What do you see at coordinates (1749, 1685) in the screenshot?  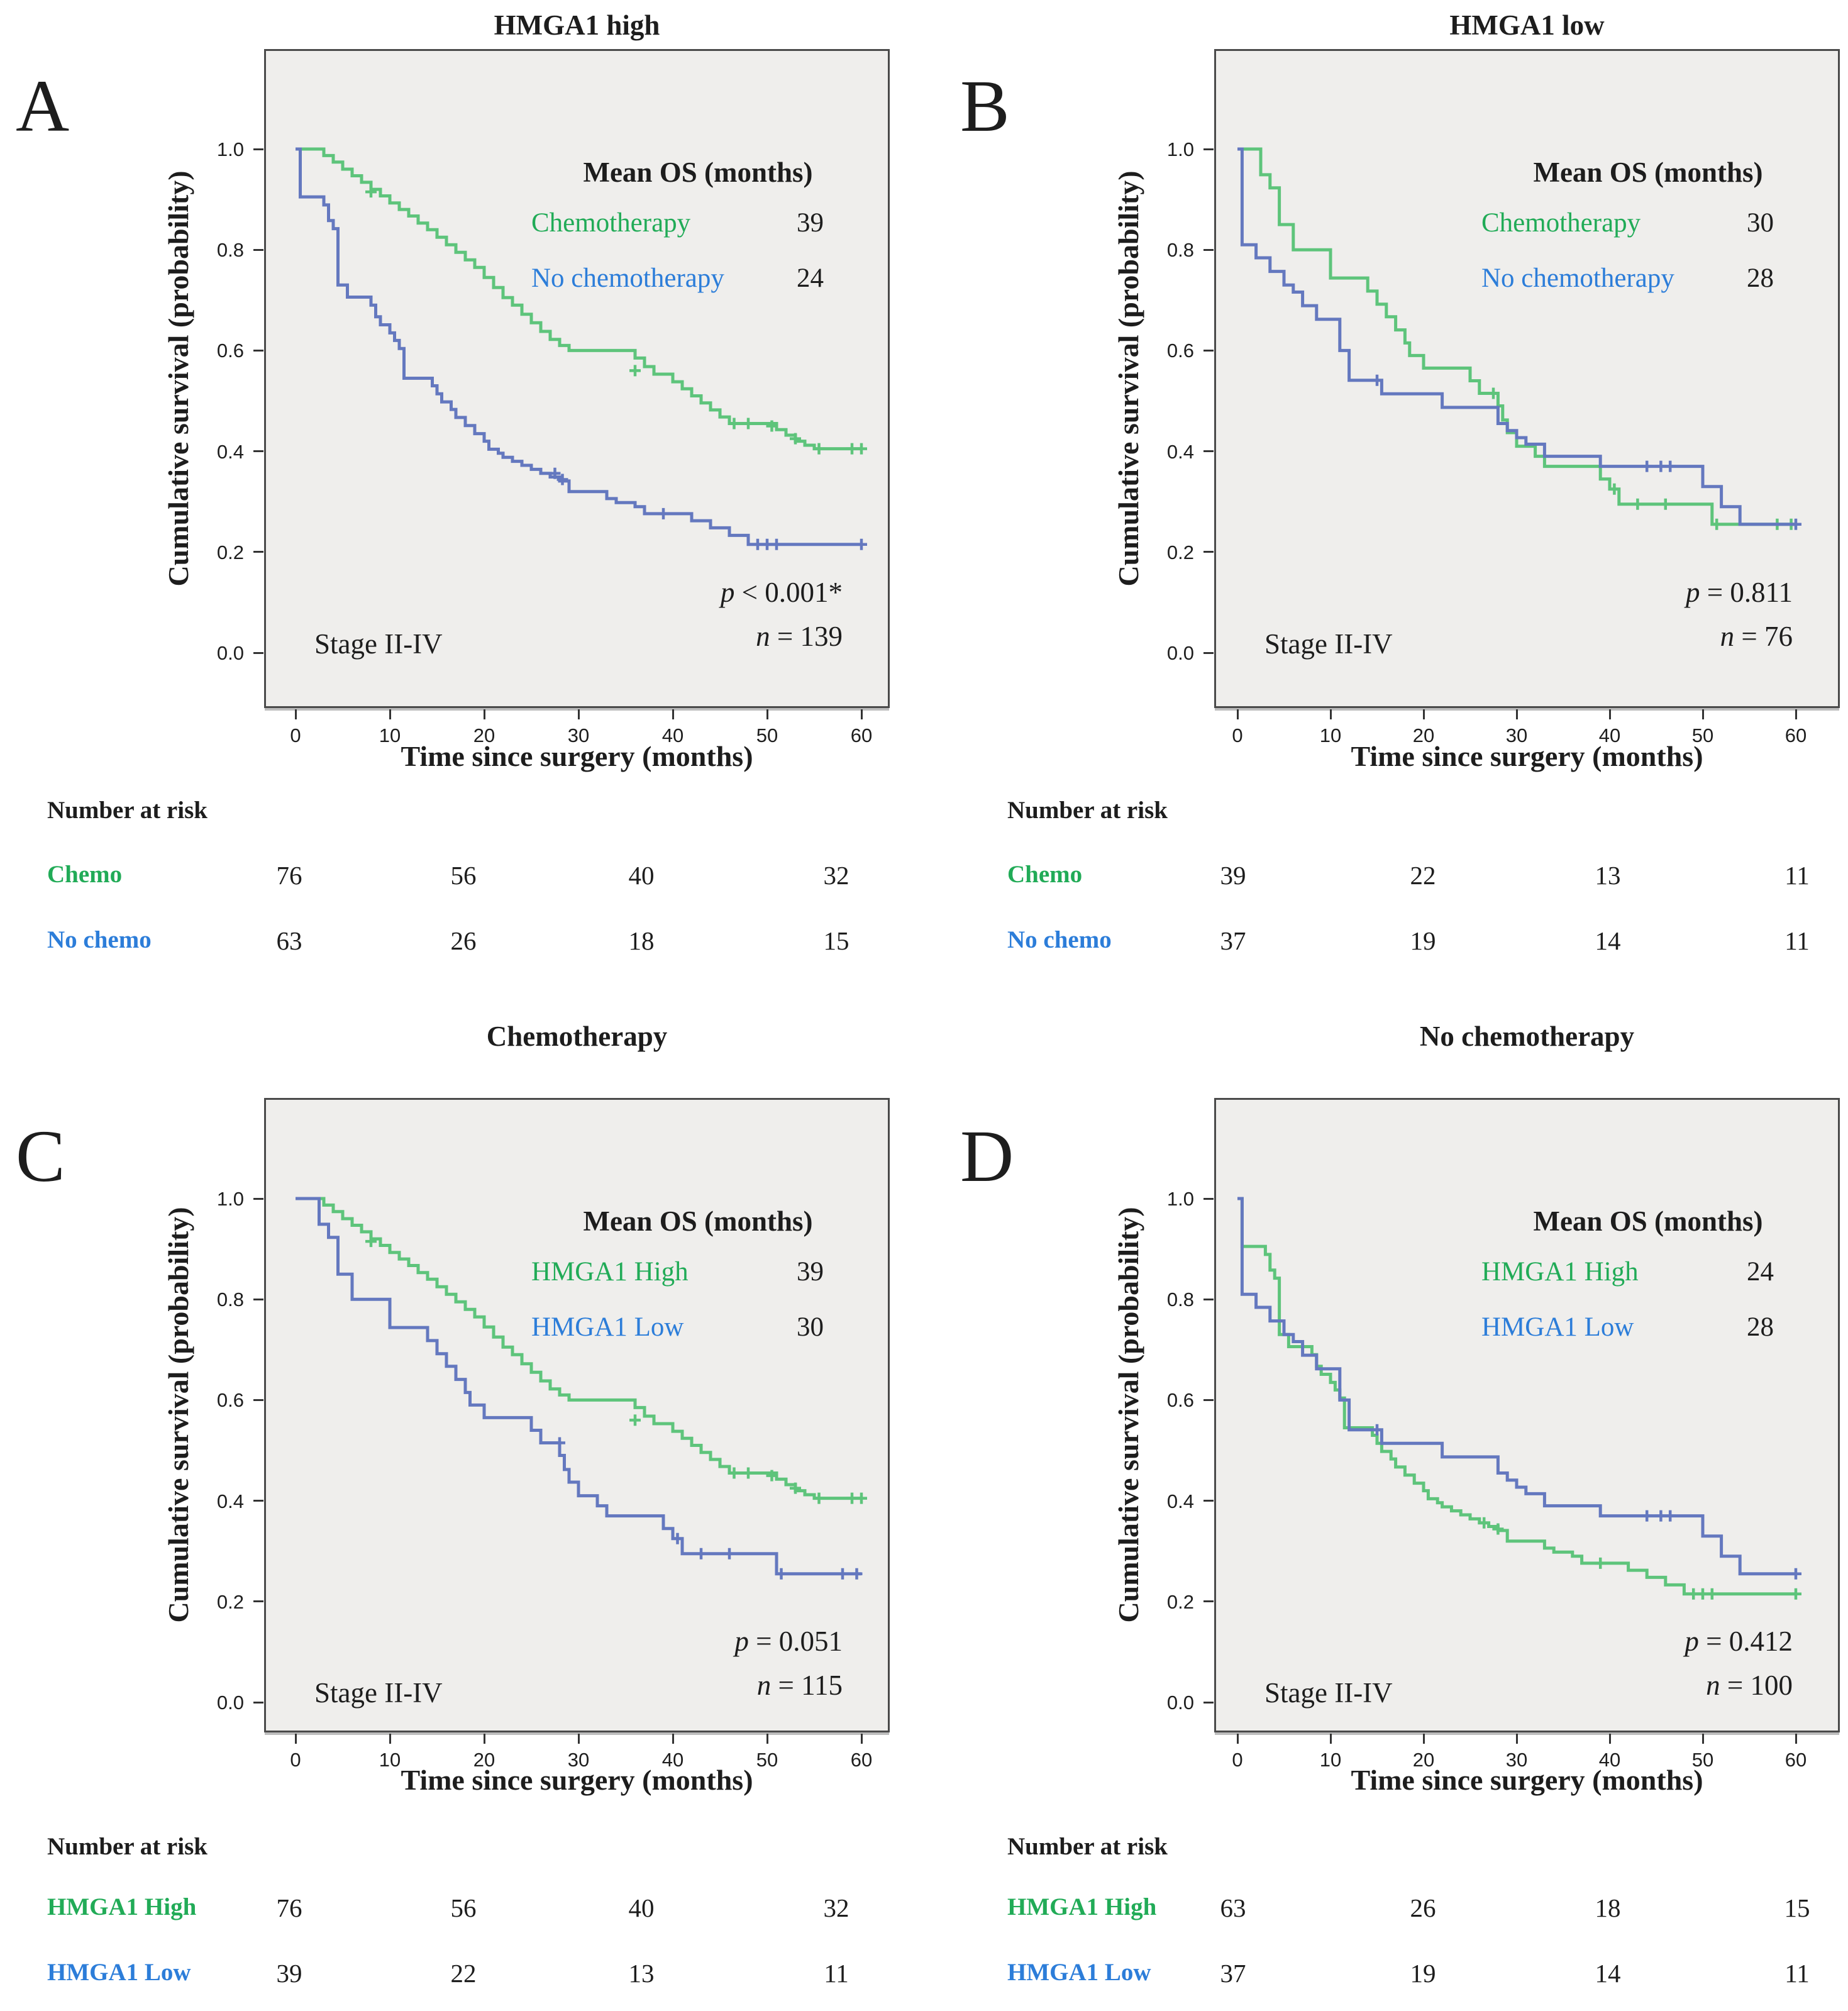 I see `n-value: n = 100` at bounding box center [1749, 1685].